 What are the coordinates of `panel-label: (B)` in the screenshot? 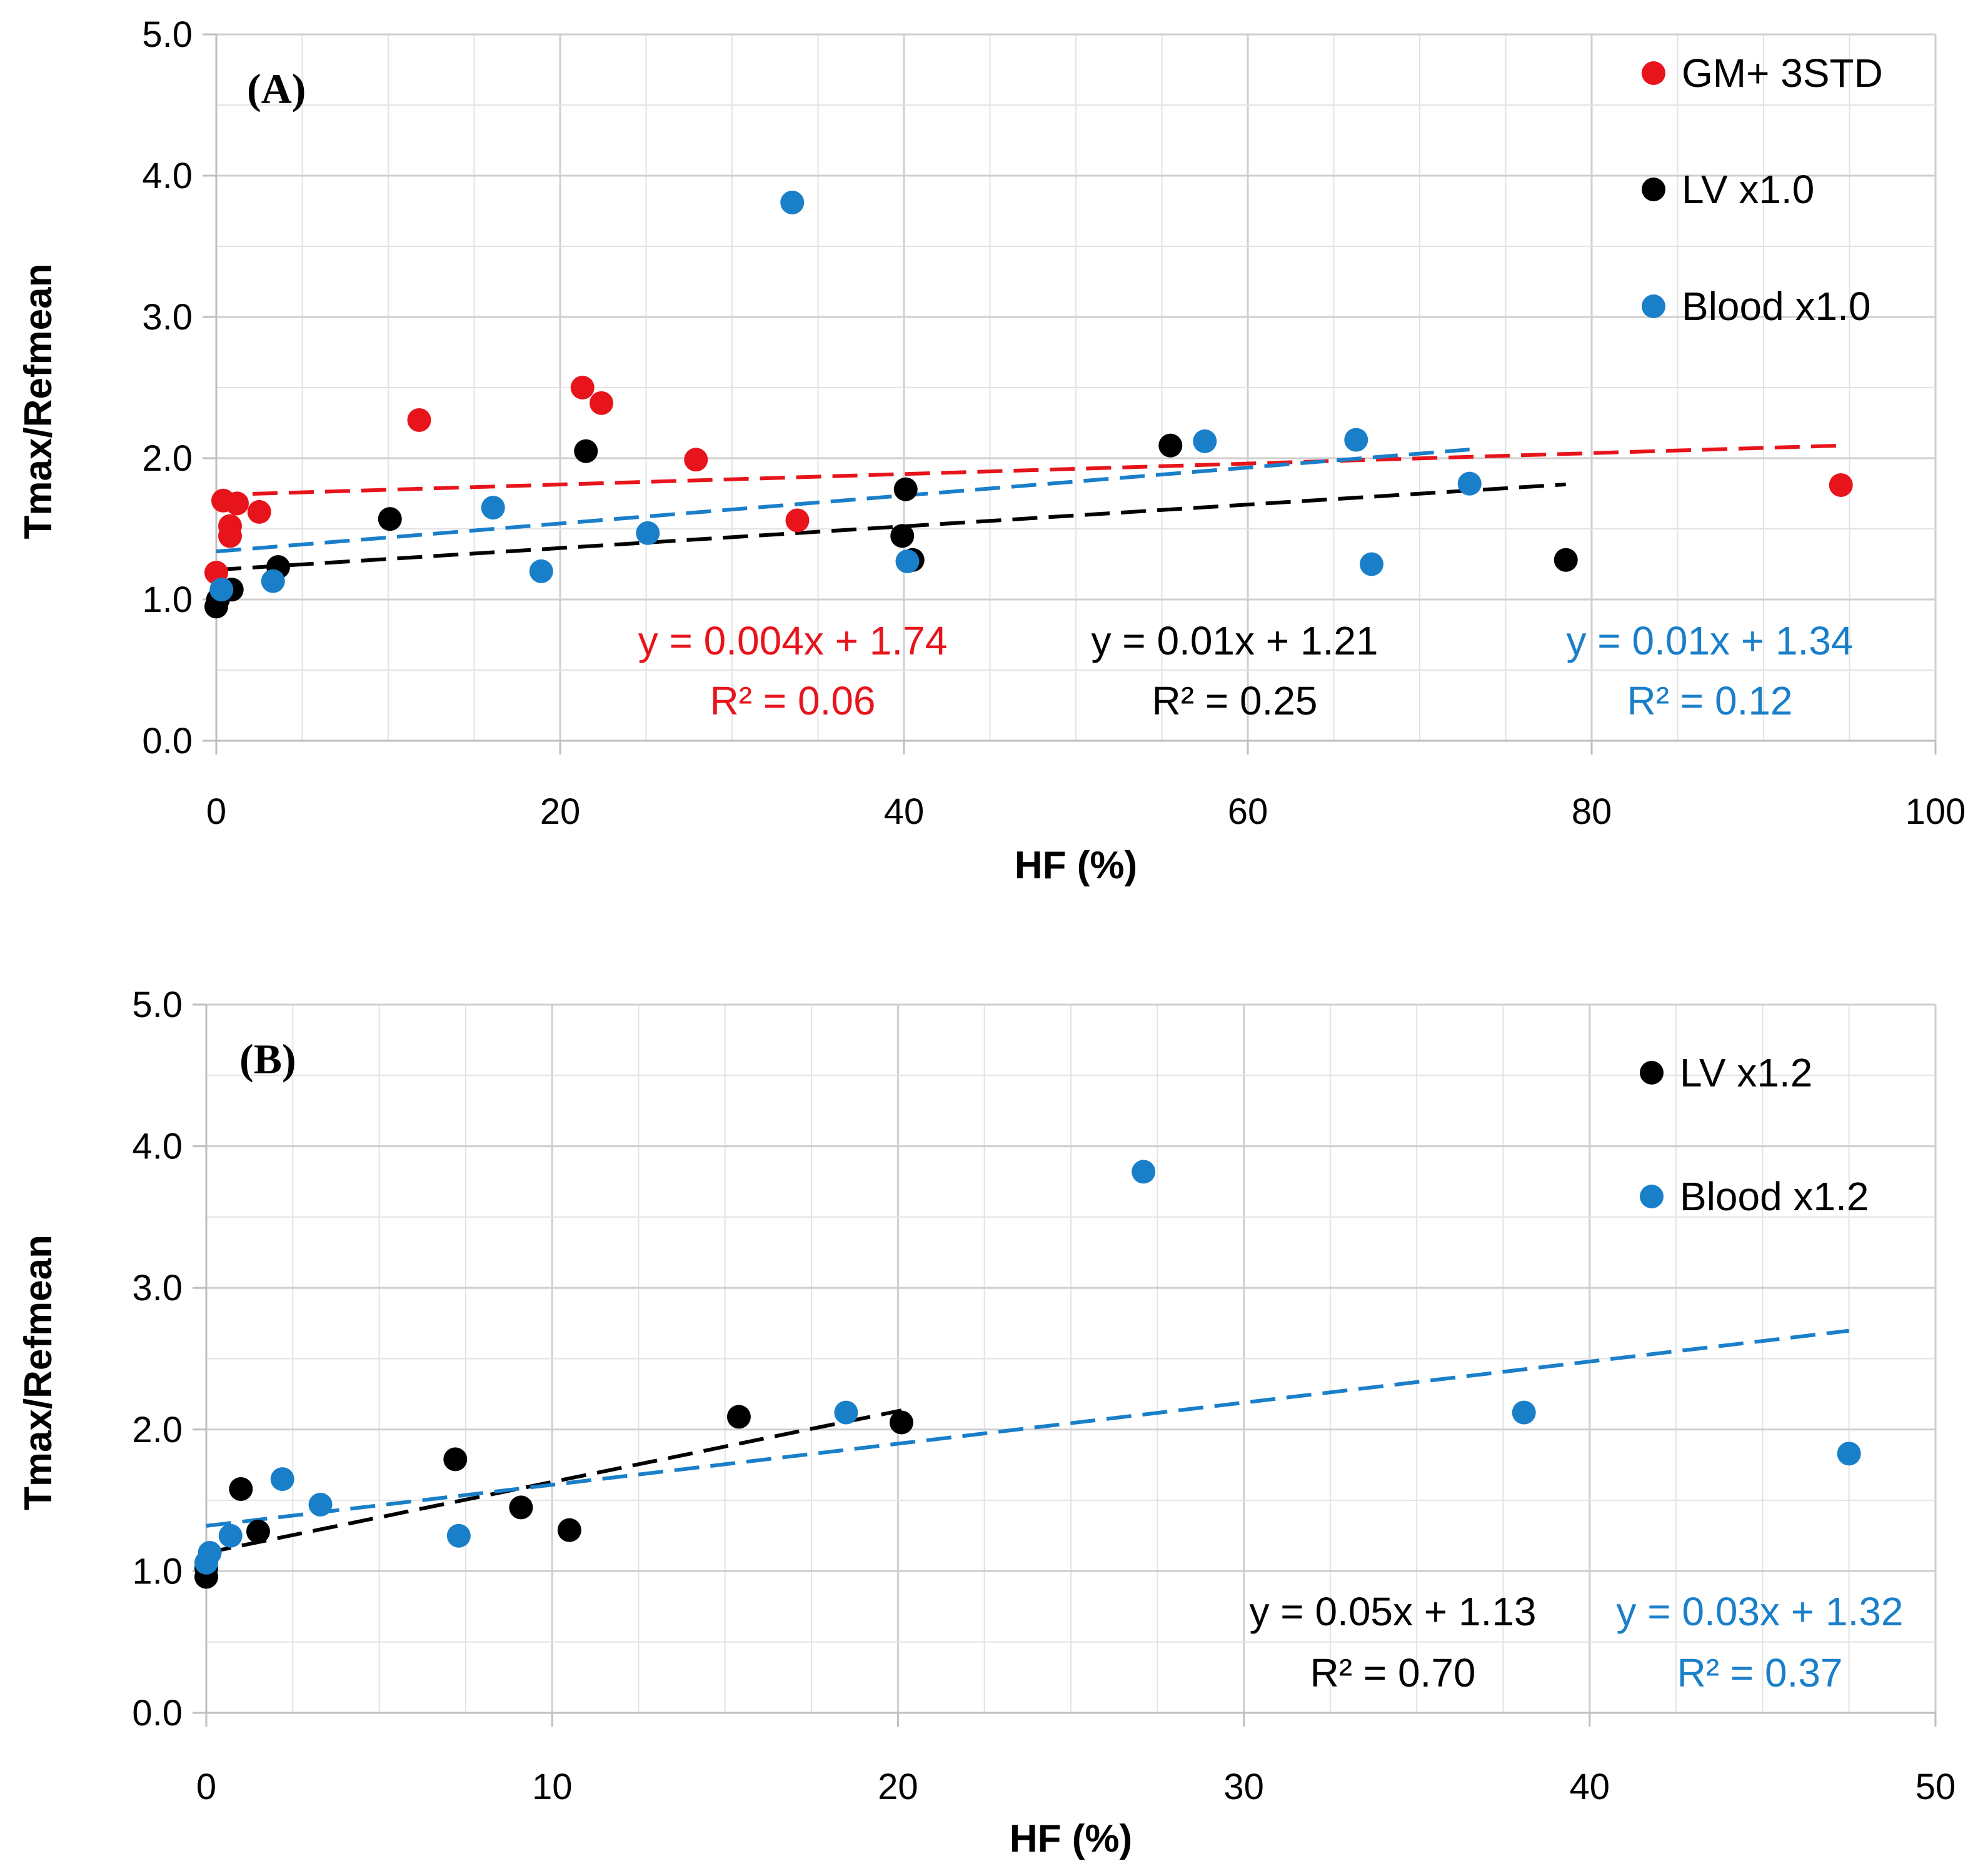 It's located at (267, 1059).